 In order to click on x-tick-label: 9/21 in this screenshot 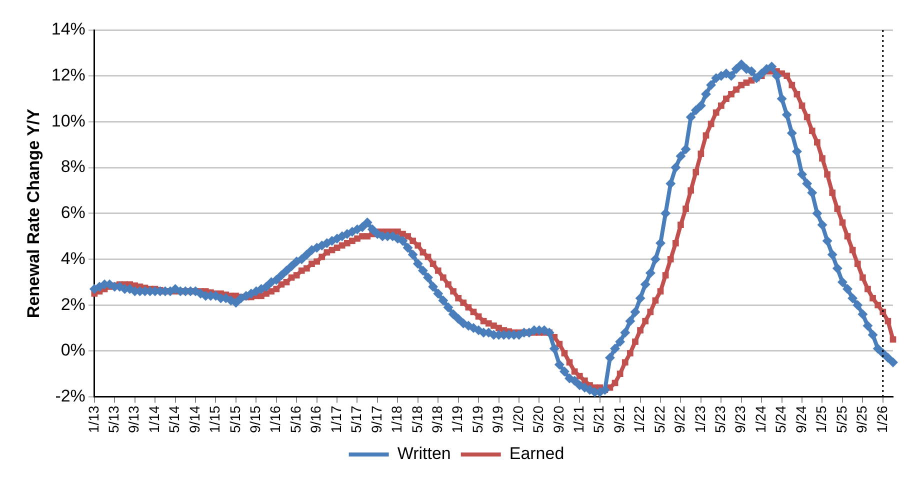, I will do `click(618, 419)`.